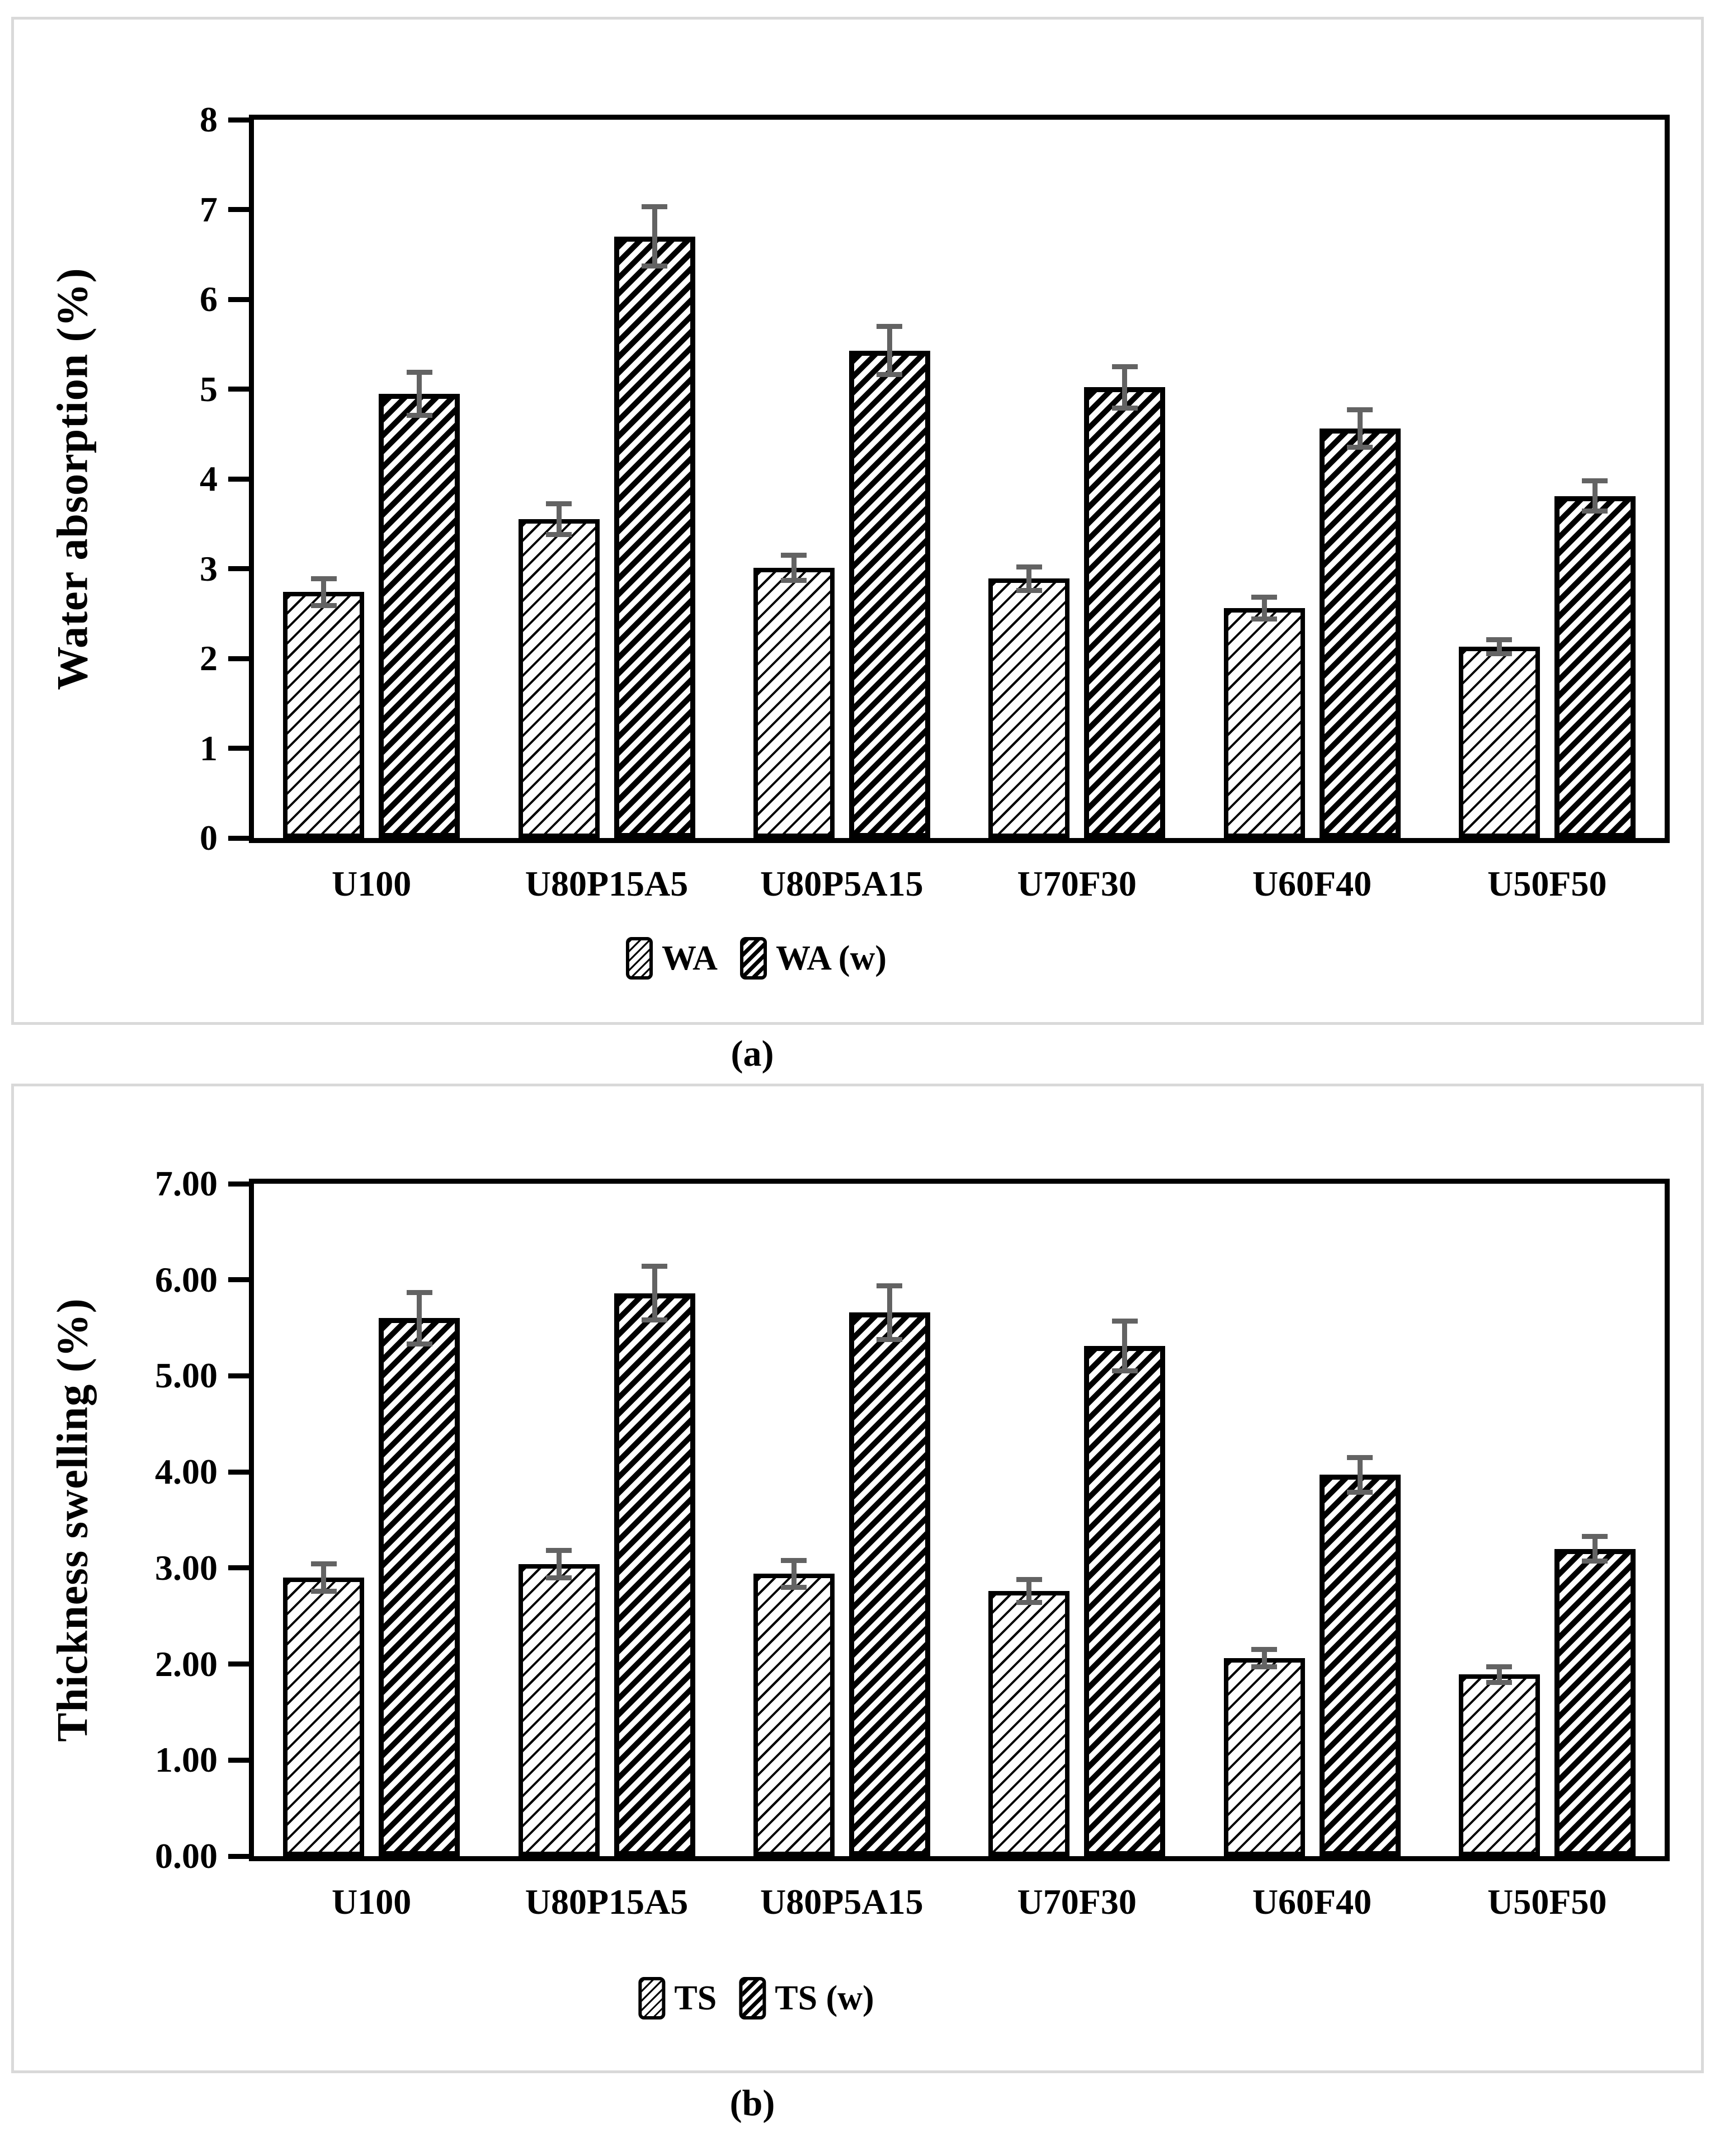 The image size is (1715, 2156). I want to click on bar-wa-w-u70f30, so click(1125, 613).